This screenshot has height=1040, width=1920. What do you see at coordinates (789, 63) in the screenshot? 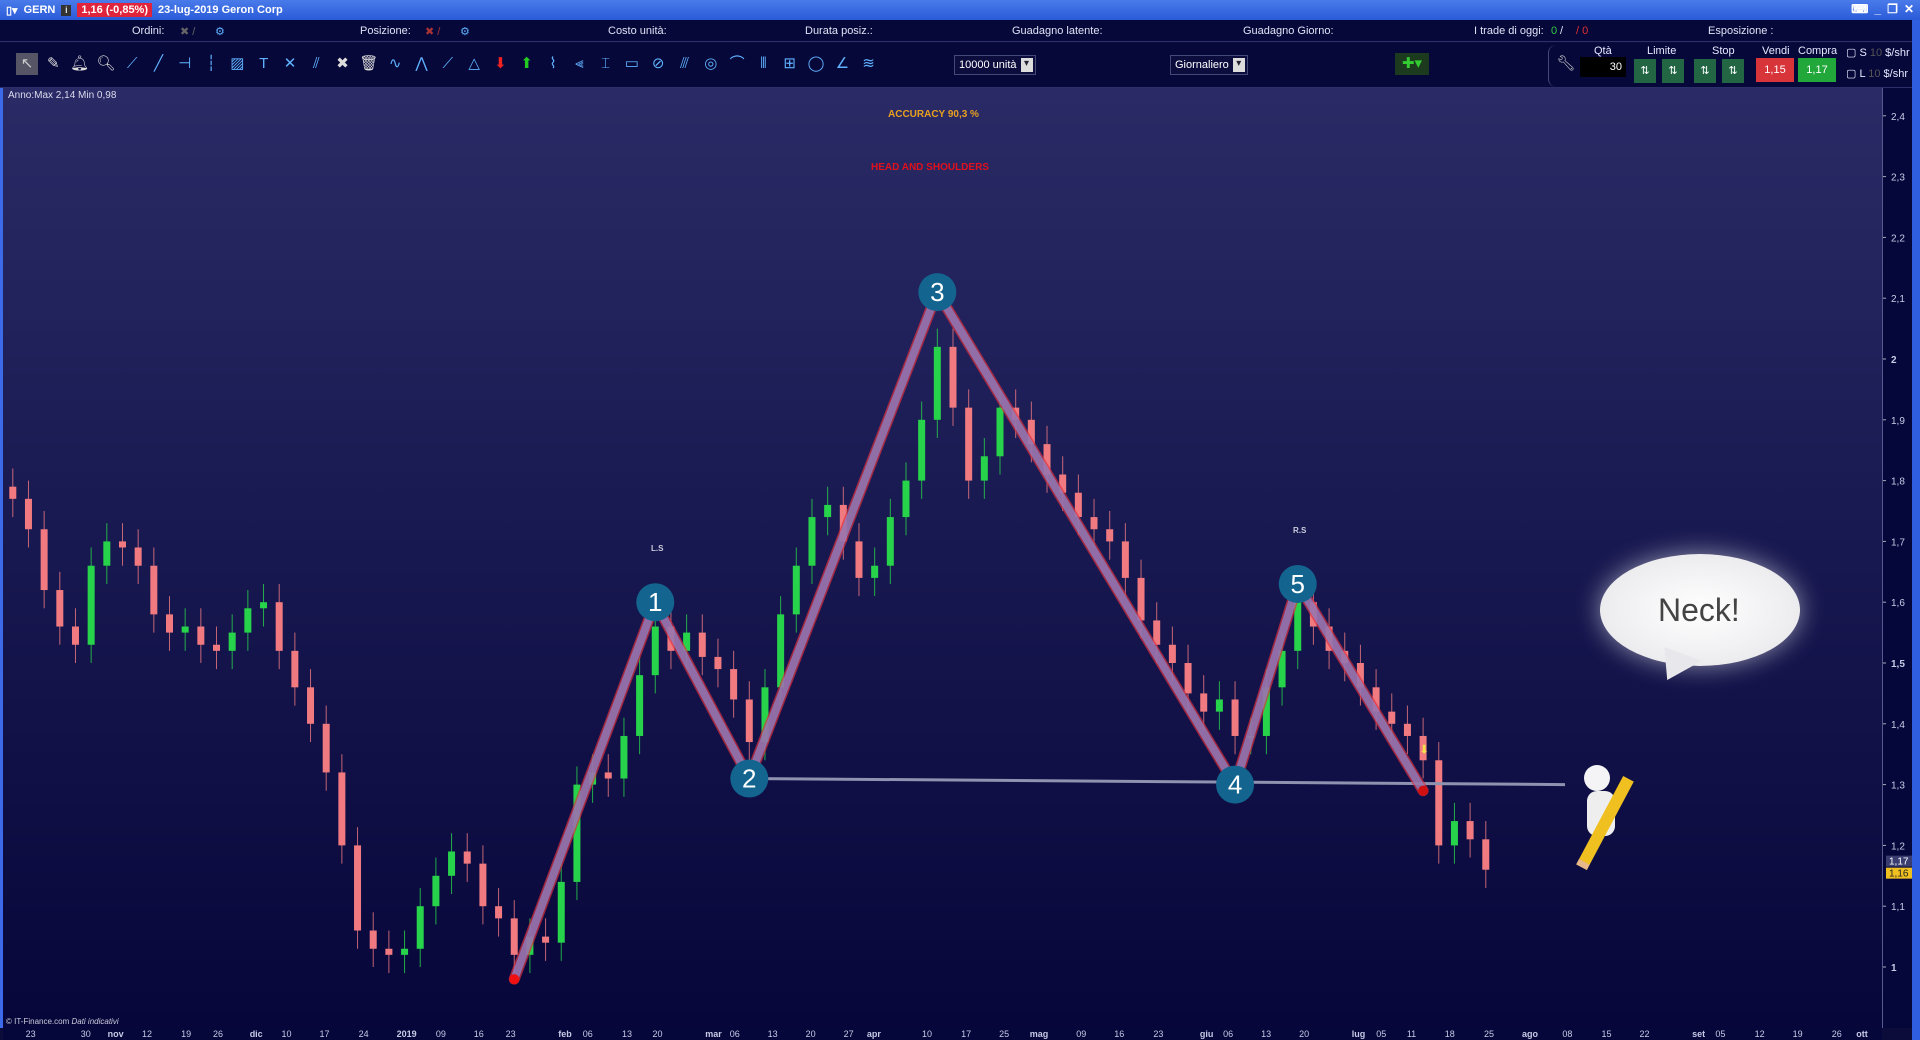
I see `gann-icon: ⊞` at bounding box center [789, 63].